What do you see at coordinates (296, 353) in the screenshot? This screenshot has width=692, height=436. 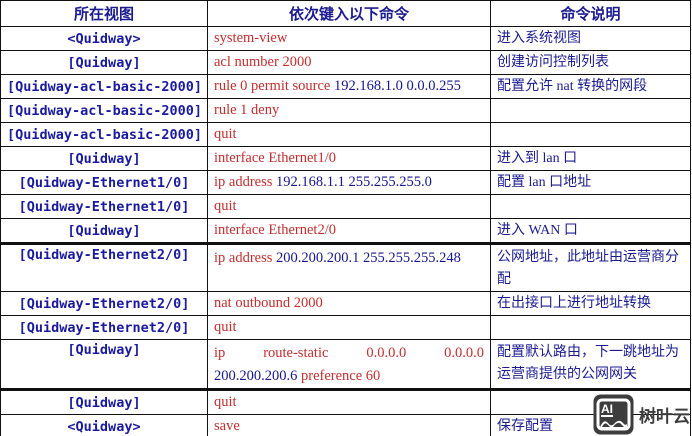 I see `command-keyword: route-static` at bounding box center [296, 353].